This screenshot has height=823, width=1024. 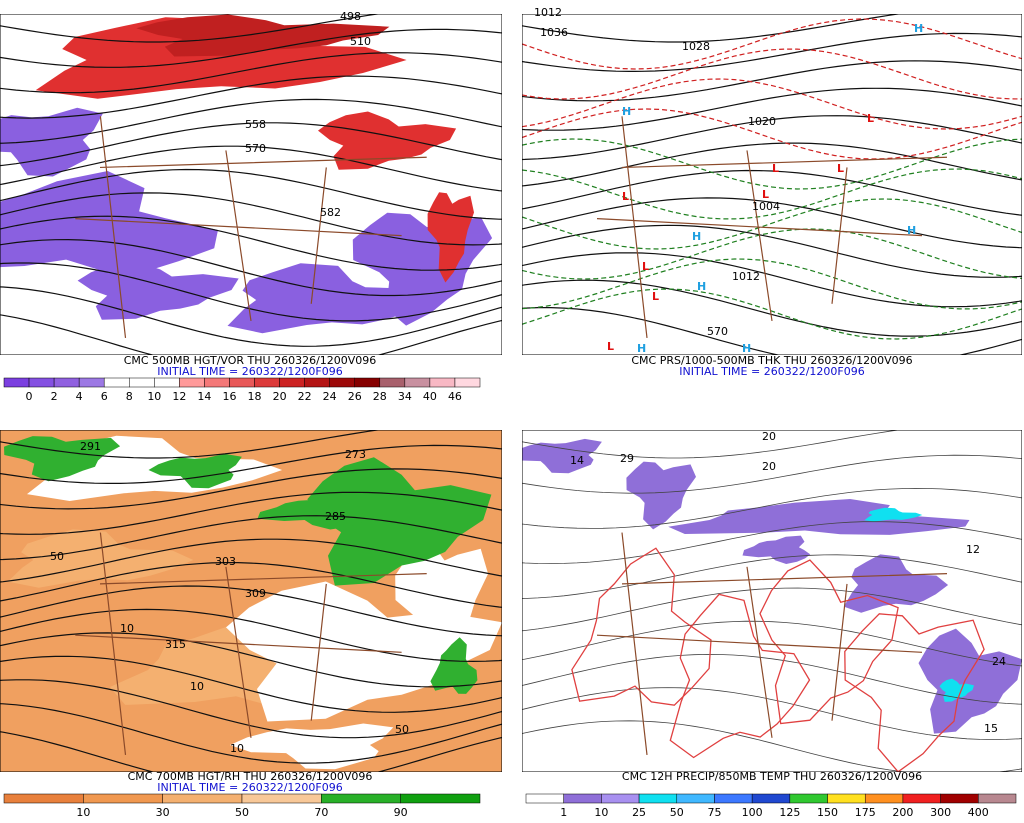 What do you see at coordinates (380, 396) in the screenshot?
I see `colorbar-label: 28` at bounding box center [380, 396].